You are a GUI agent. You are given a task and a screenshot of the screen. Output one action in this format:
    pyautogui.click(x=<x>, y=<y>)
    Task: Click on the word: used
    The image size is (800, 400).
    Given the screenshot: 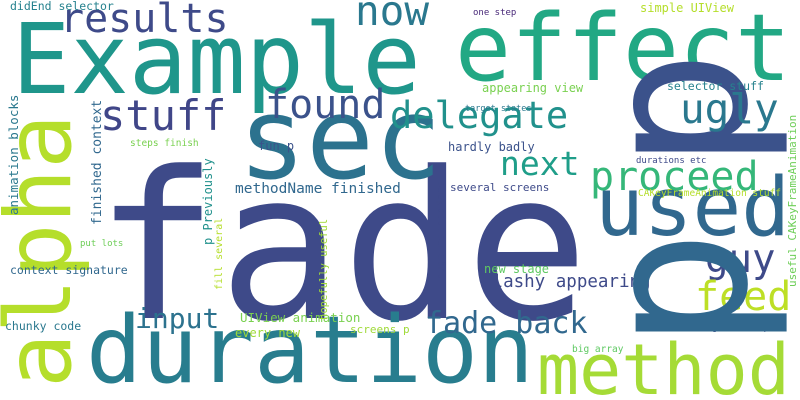 What is the action you would take?
    pyautogui.click(x=692, y=208)
    